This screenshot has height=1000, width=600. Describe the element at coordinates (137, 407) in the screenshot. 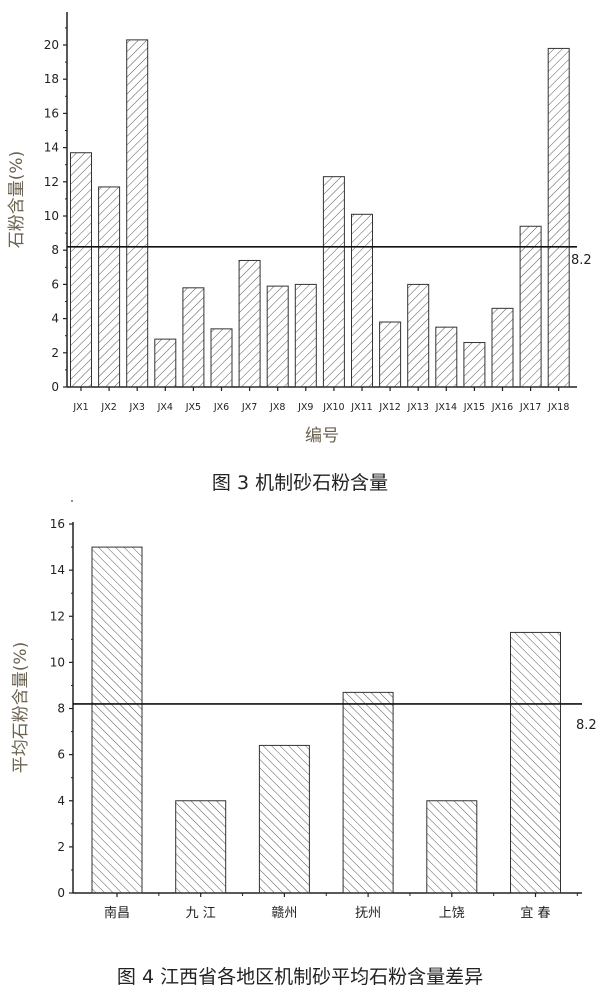

I see `x-tick-label: JX3` at that location.